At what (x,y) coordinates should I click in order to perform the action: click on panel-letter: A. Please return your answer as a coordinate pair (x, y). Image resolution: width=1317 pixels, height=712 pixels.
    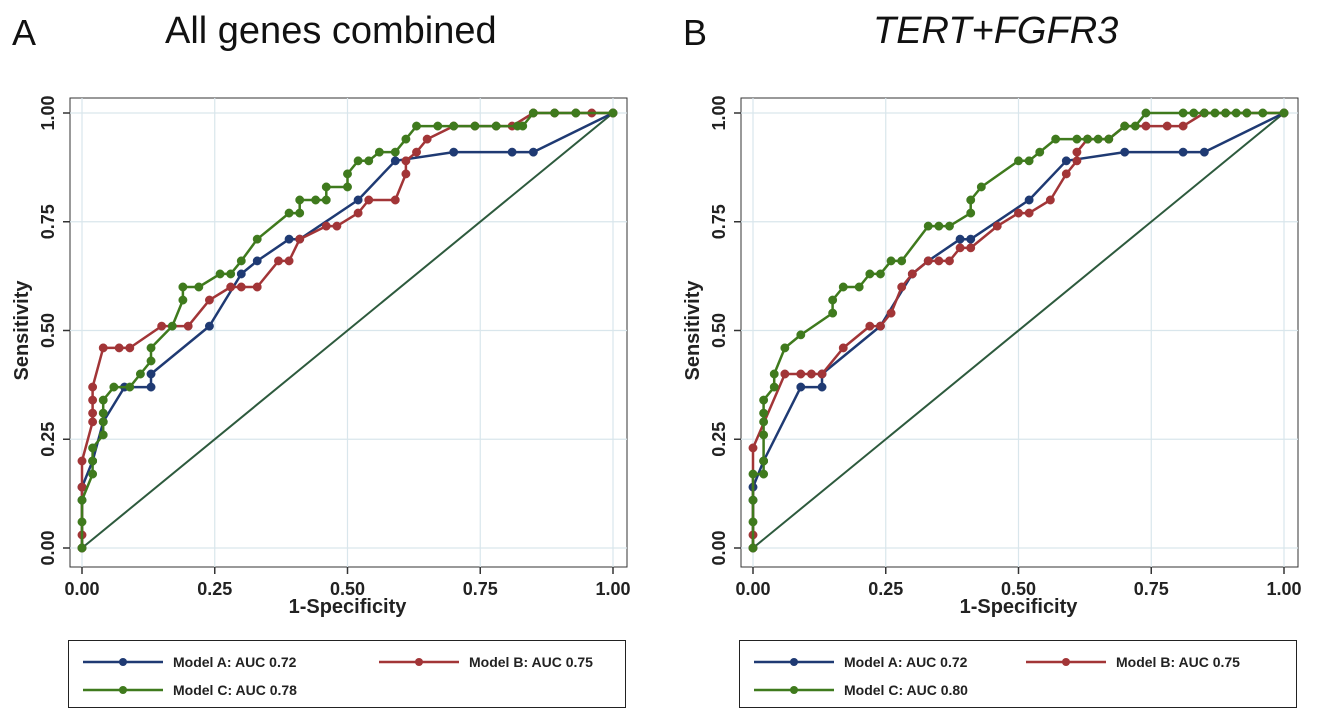
    Looking at the image, I should click on (24, 32).